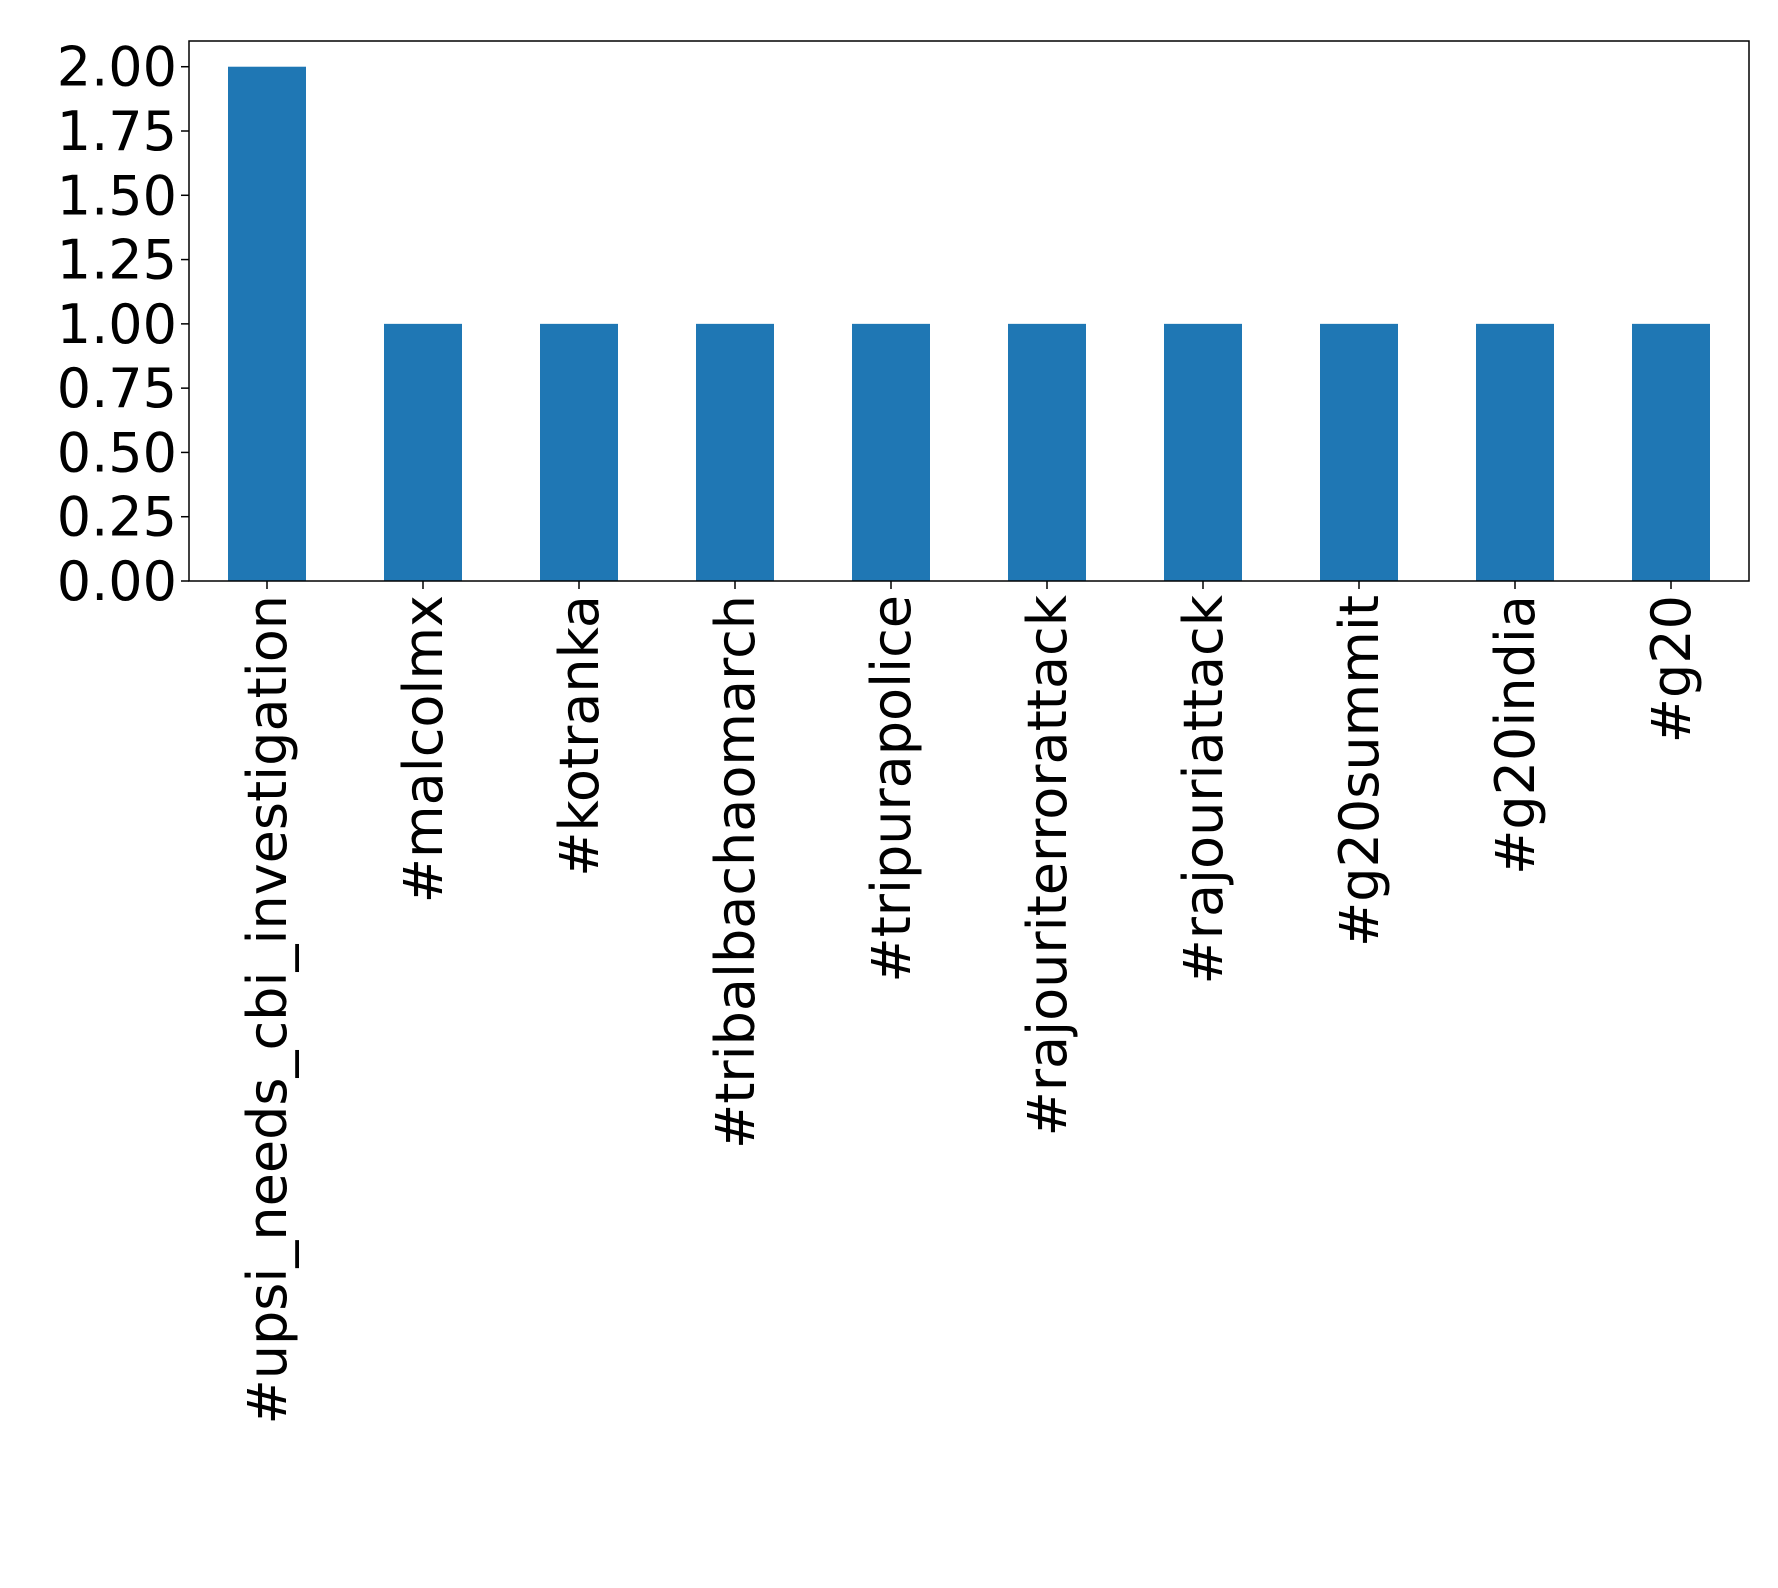  Describe the element at coordinates (117, 260) in the screenshot. I see `y-tick-label: 1.25` at that location.